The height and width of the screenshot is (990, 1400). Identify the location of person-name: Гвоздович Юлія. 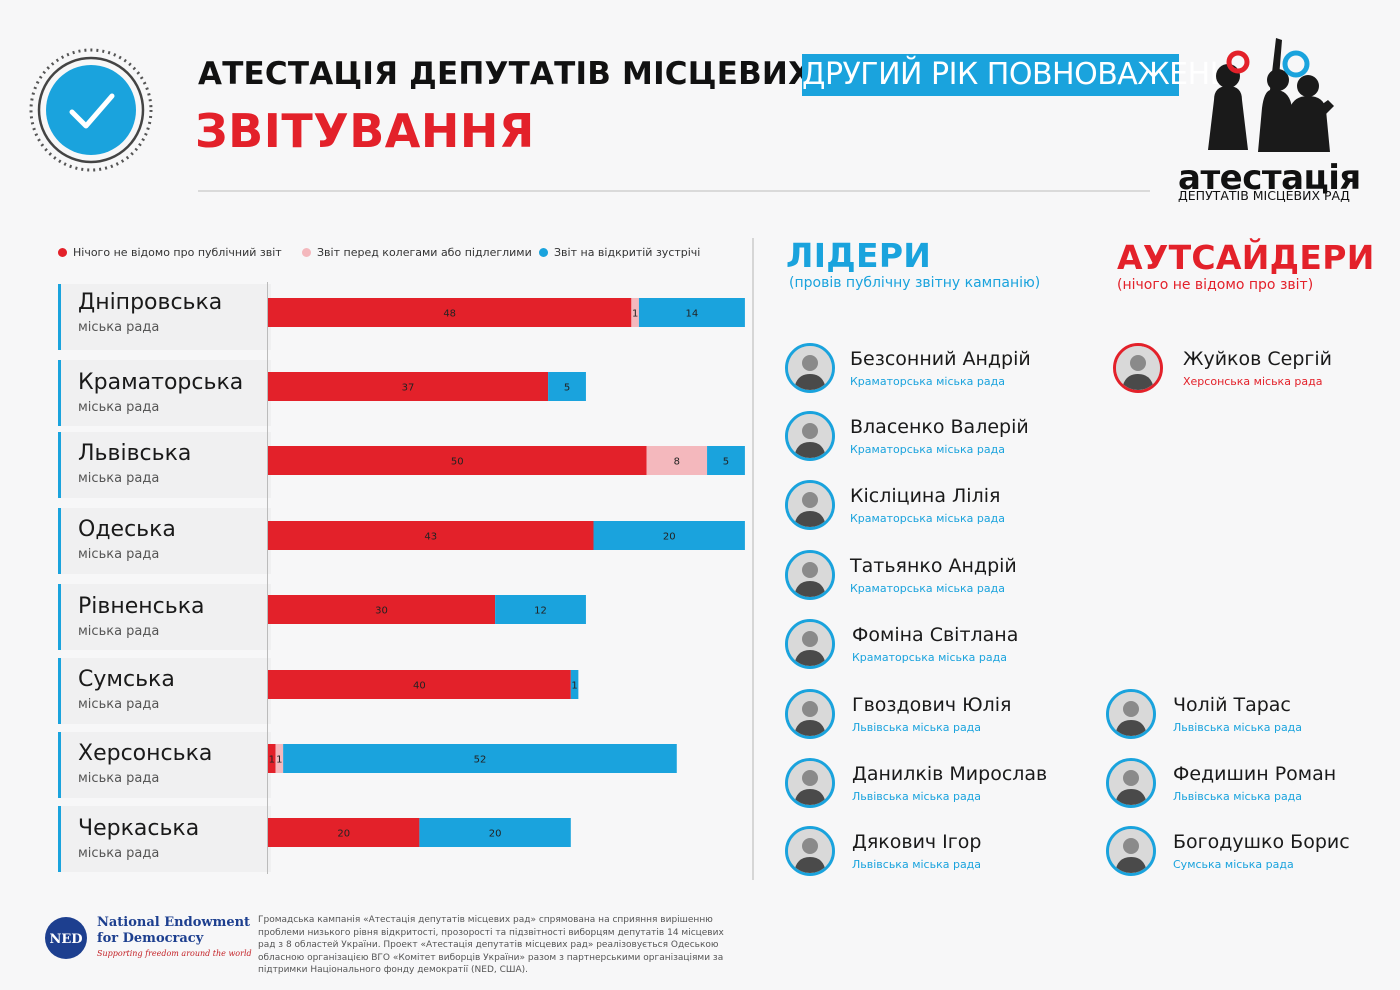
(932, 705).